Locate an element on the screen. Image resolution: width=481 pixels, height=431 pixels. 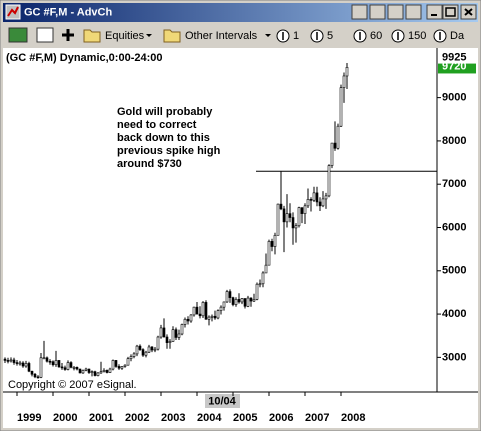
x-tick-label: 2006 is located at coordinates (281, 418).